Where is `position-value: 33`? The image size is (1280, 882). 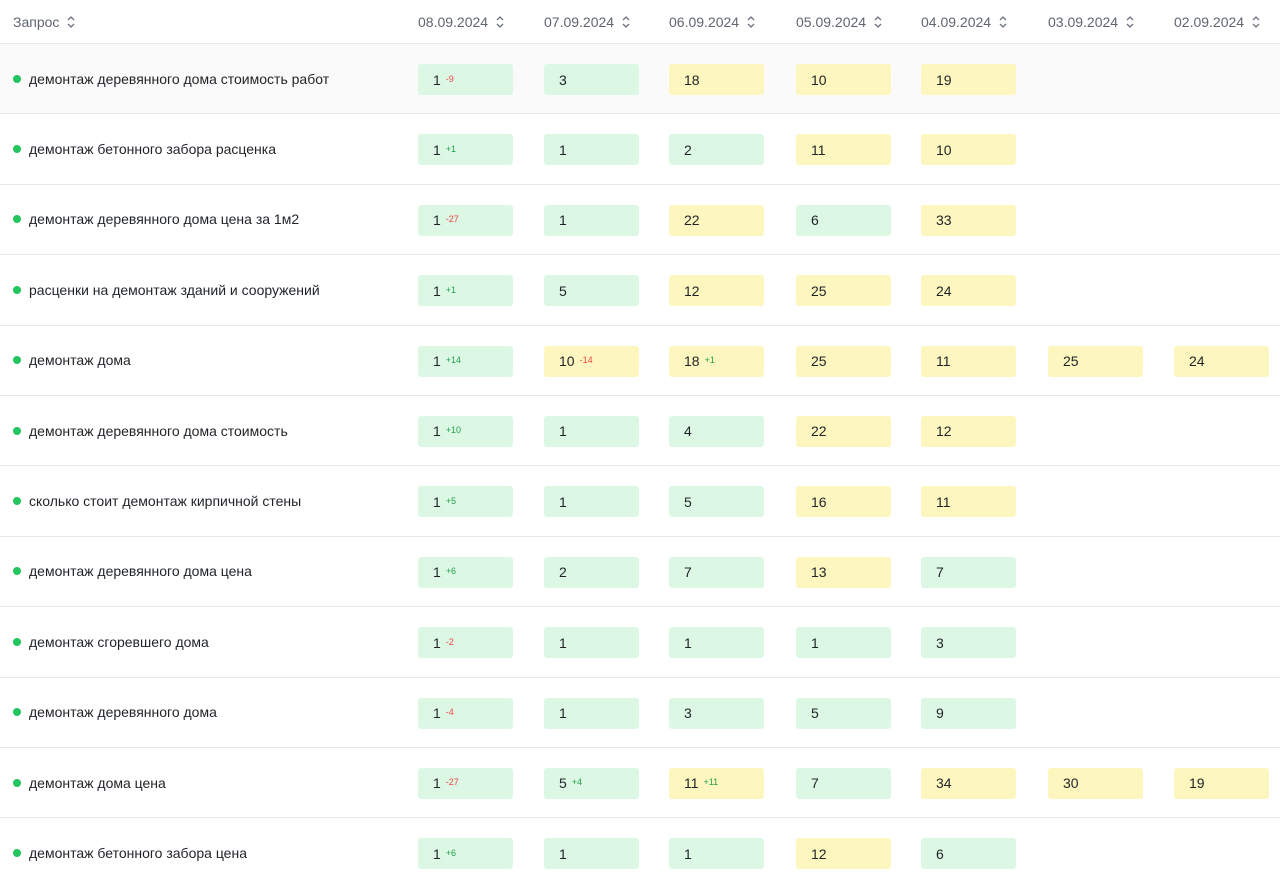 position-value: 33 is located at coordinates (944, 220).